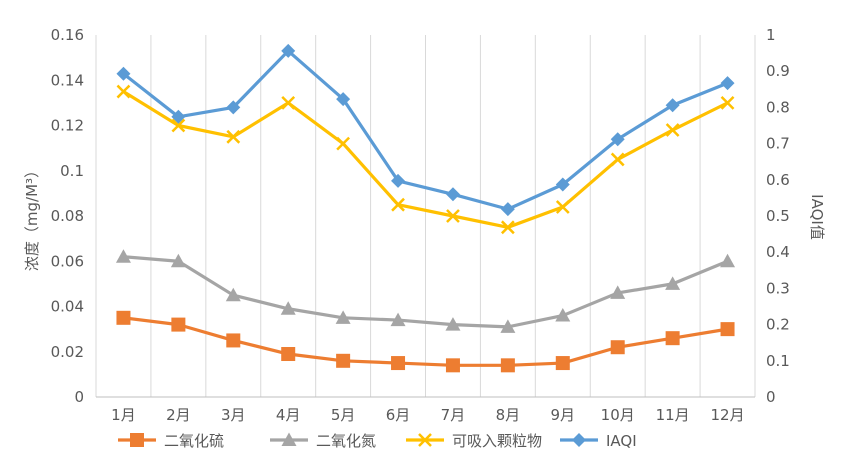  I want to click on legend-item-1-marker, so click(137, 440).